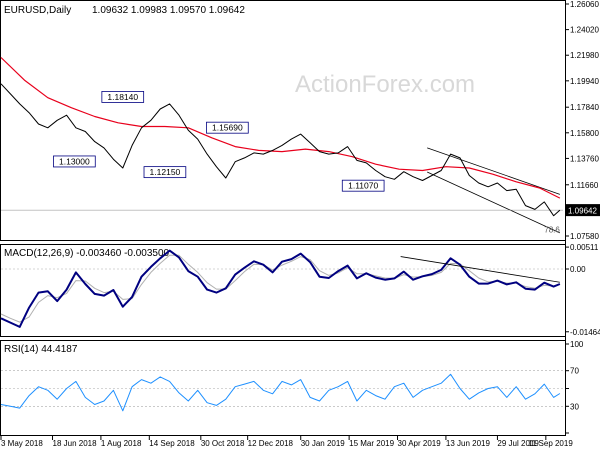 This screenshot has height=450, width=600. Describe the element at coordinates (552, 230) in the screenshot. I see `fib-level-label: 78.6` at that location.